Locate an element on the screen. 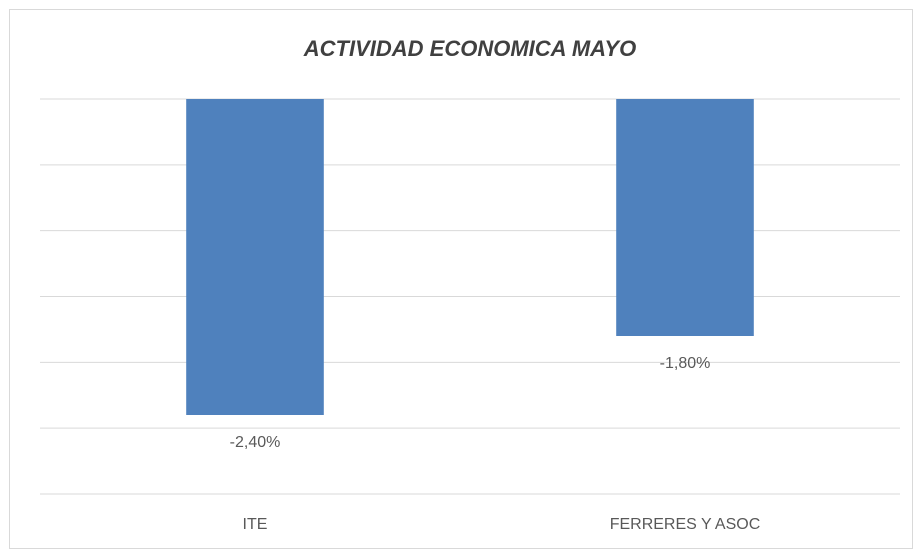  data-label: -1,80% is located at coordinates (685, 363).